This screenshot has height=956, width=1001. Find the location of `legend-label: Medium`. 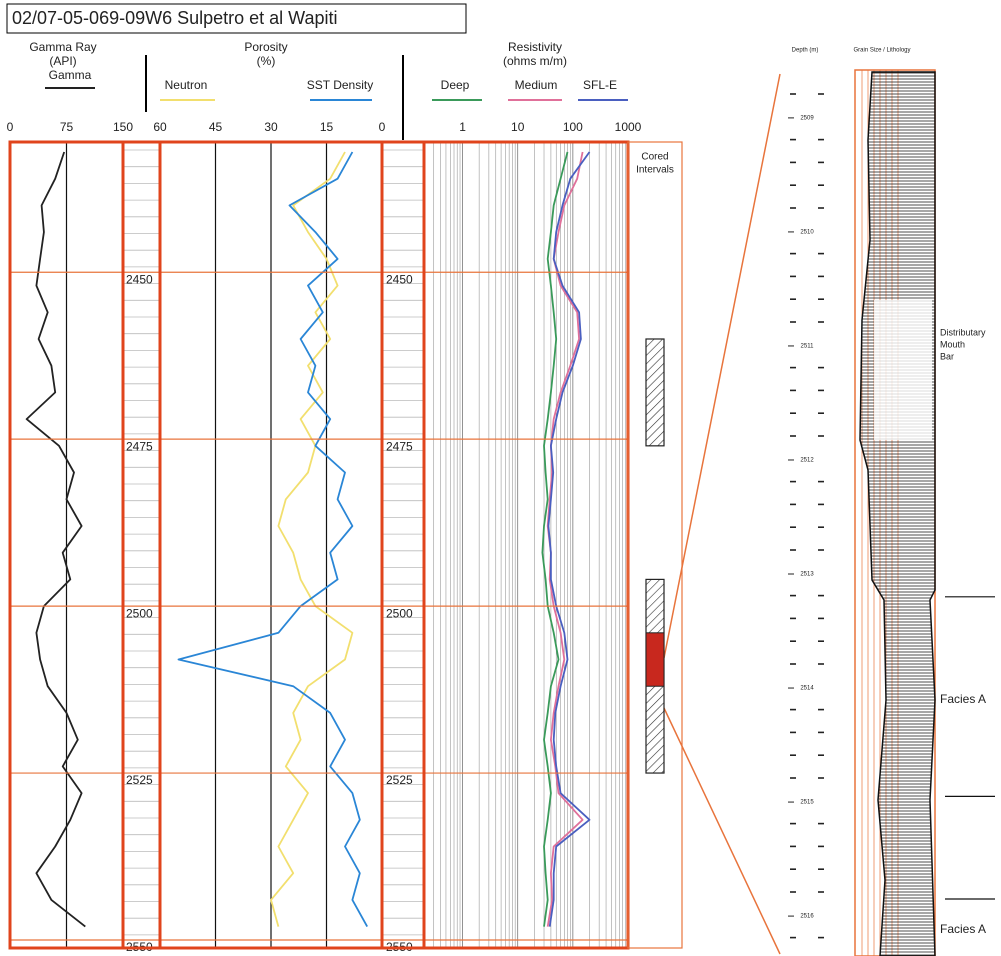

legend-label: Medium is located at coordinates (536, 85).